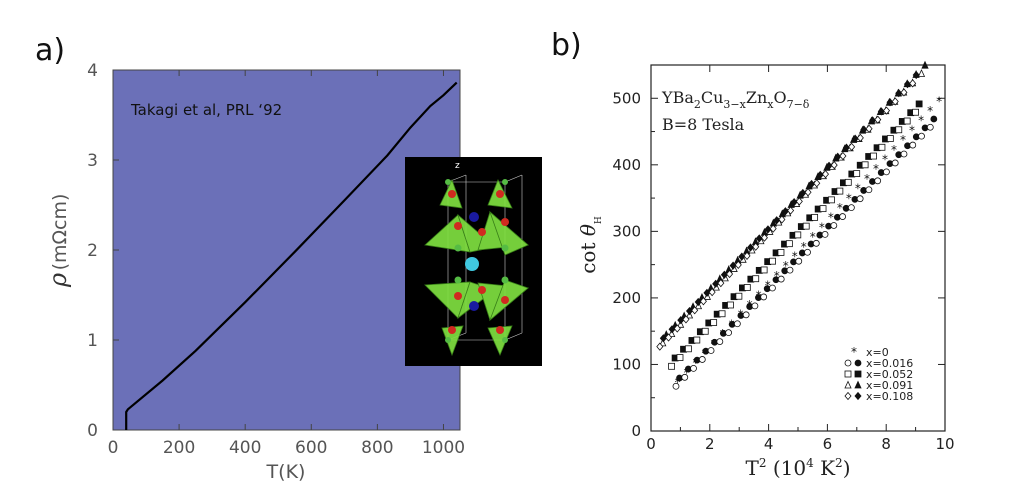 This screenshot has width=1021, height=499. What do you see at coordinates (626, 98) in the screenshot?
I see `panel-b-ytick-label: 500` at bounding box center [626, 98].